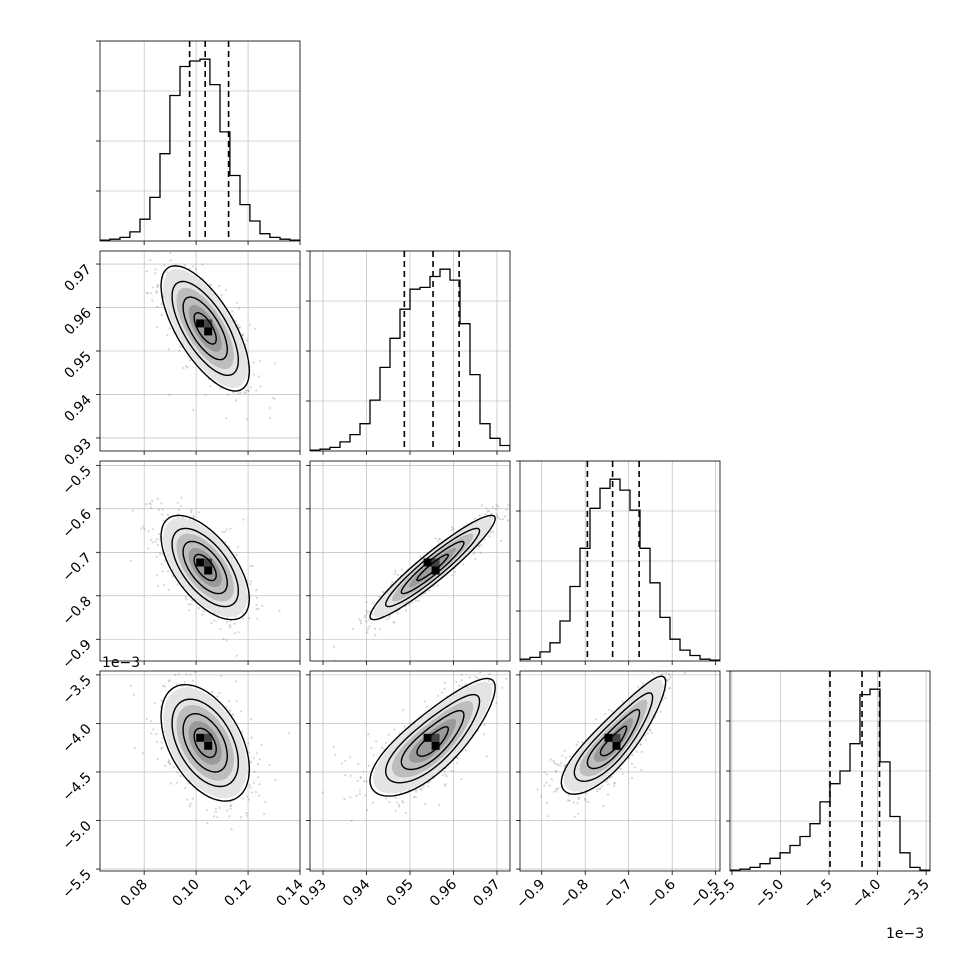 The height and width of the screenshot is (970, 970). What do you see at coordinates (76, 654) in the screenshot?
I see `y-tick-label: −0.9` at bounding box center [76, 654].